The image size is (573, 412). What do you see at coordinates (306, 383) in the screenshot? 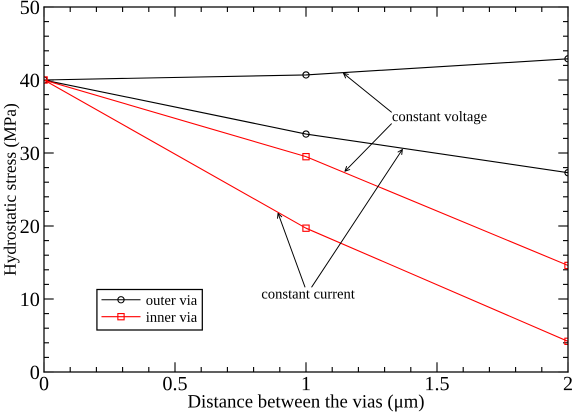
I see `x-tick-label: 1` at bounding box center [306, 383].